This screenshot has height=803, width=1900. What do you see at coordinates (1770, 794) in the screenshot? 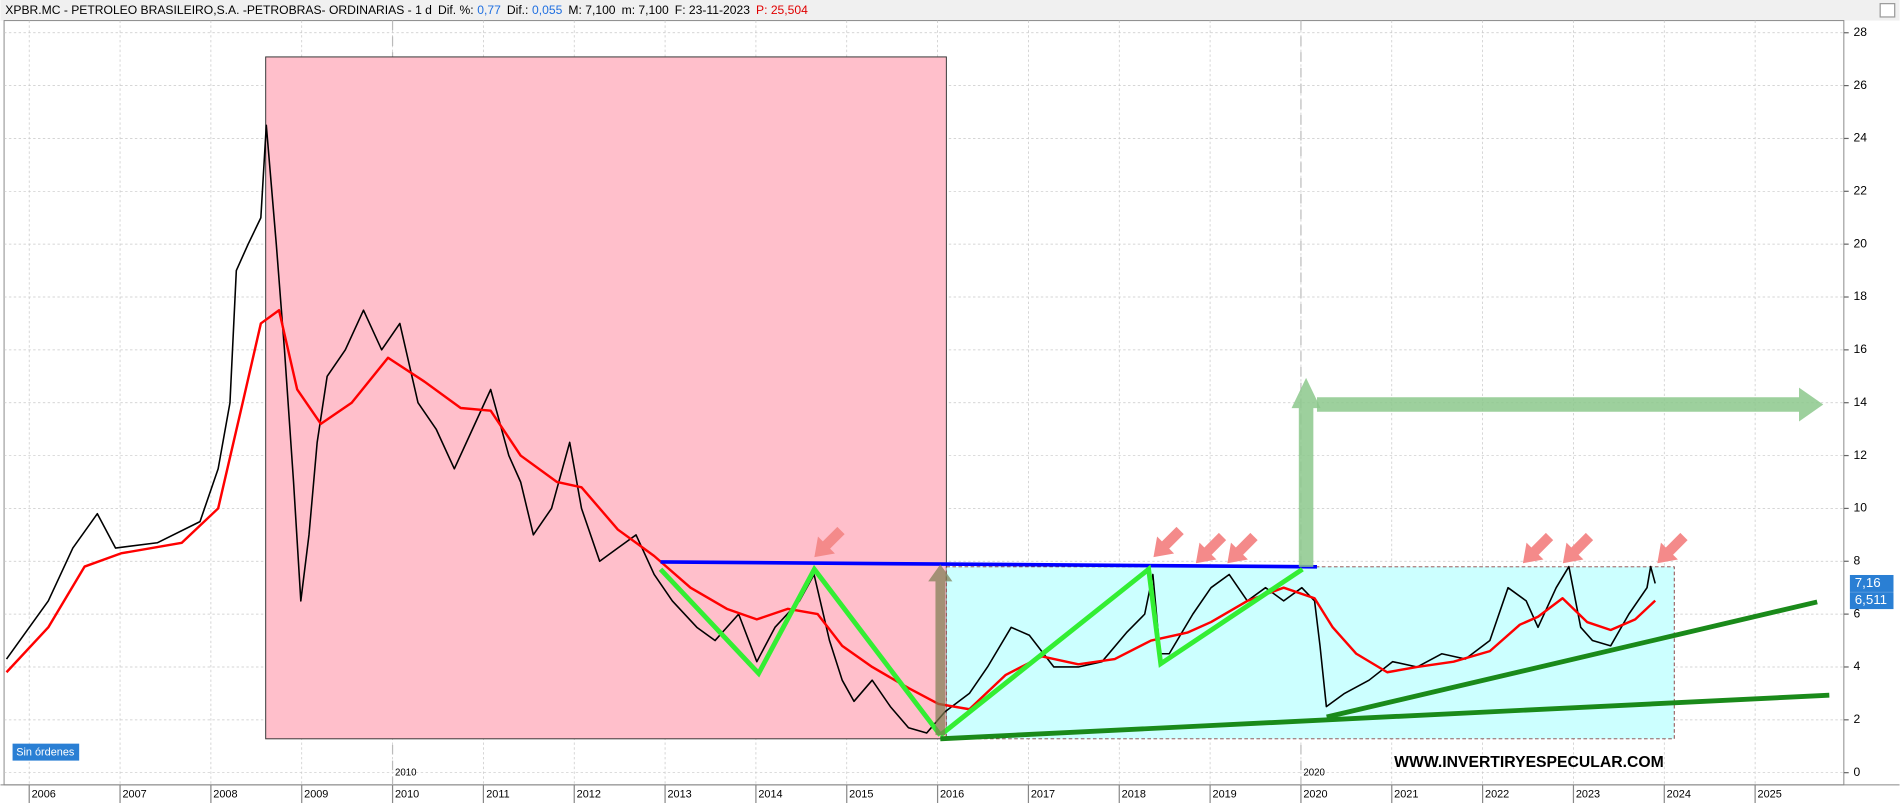
I see `x-tick-label: 2025` at bounding box center [1770, 794].